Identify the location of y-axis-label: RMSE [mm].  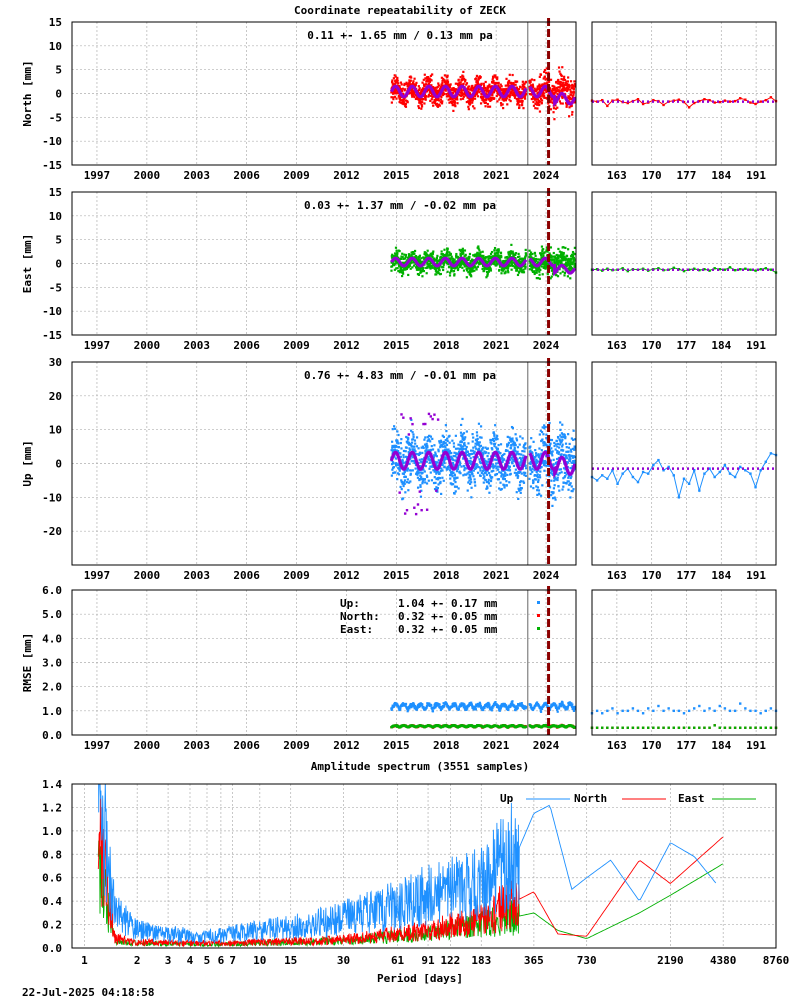
(27, 663).